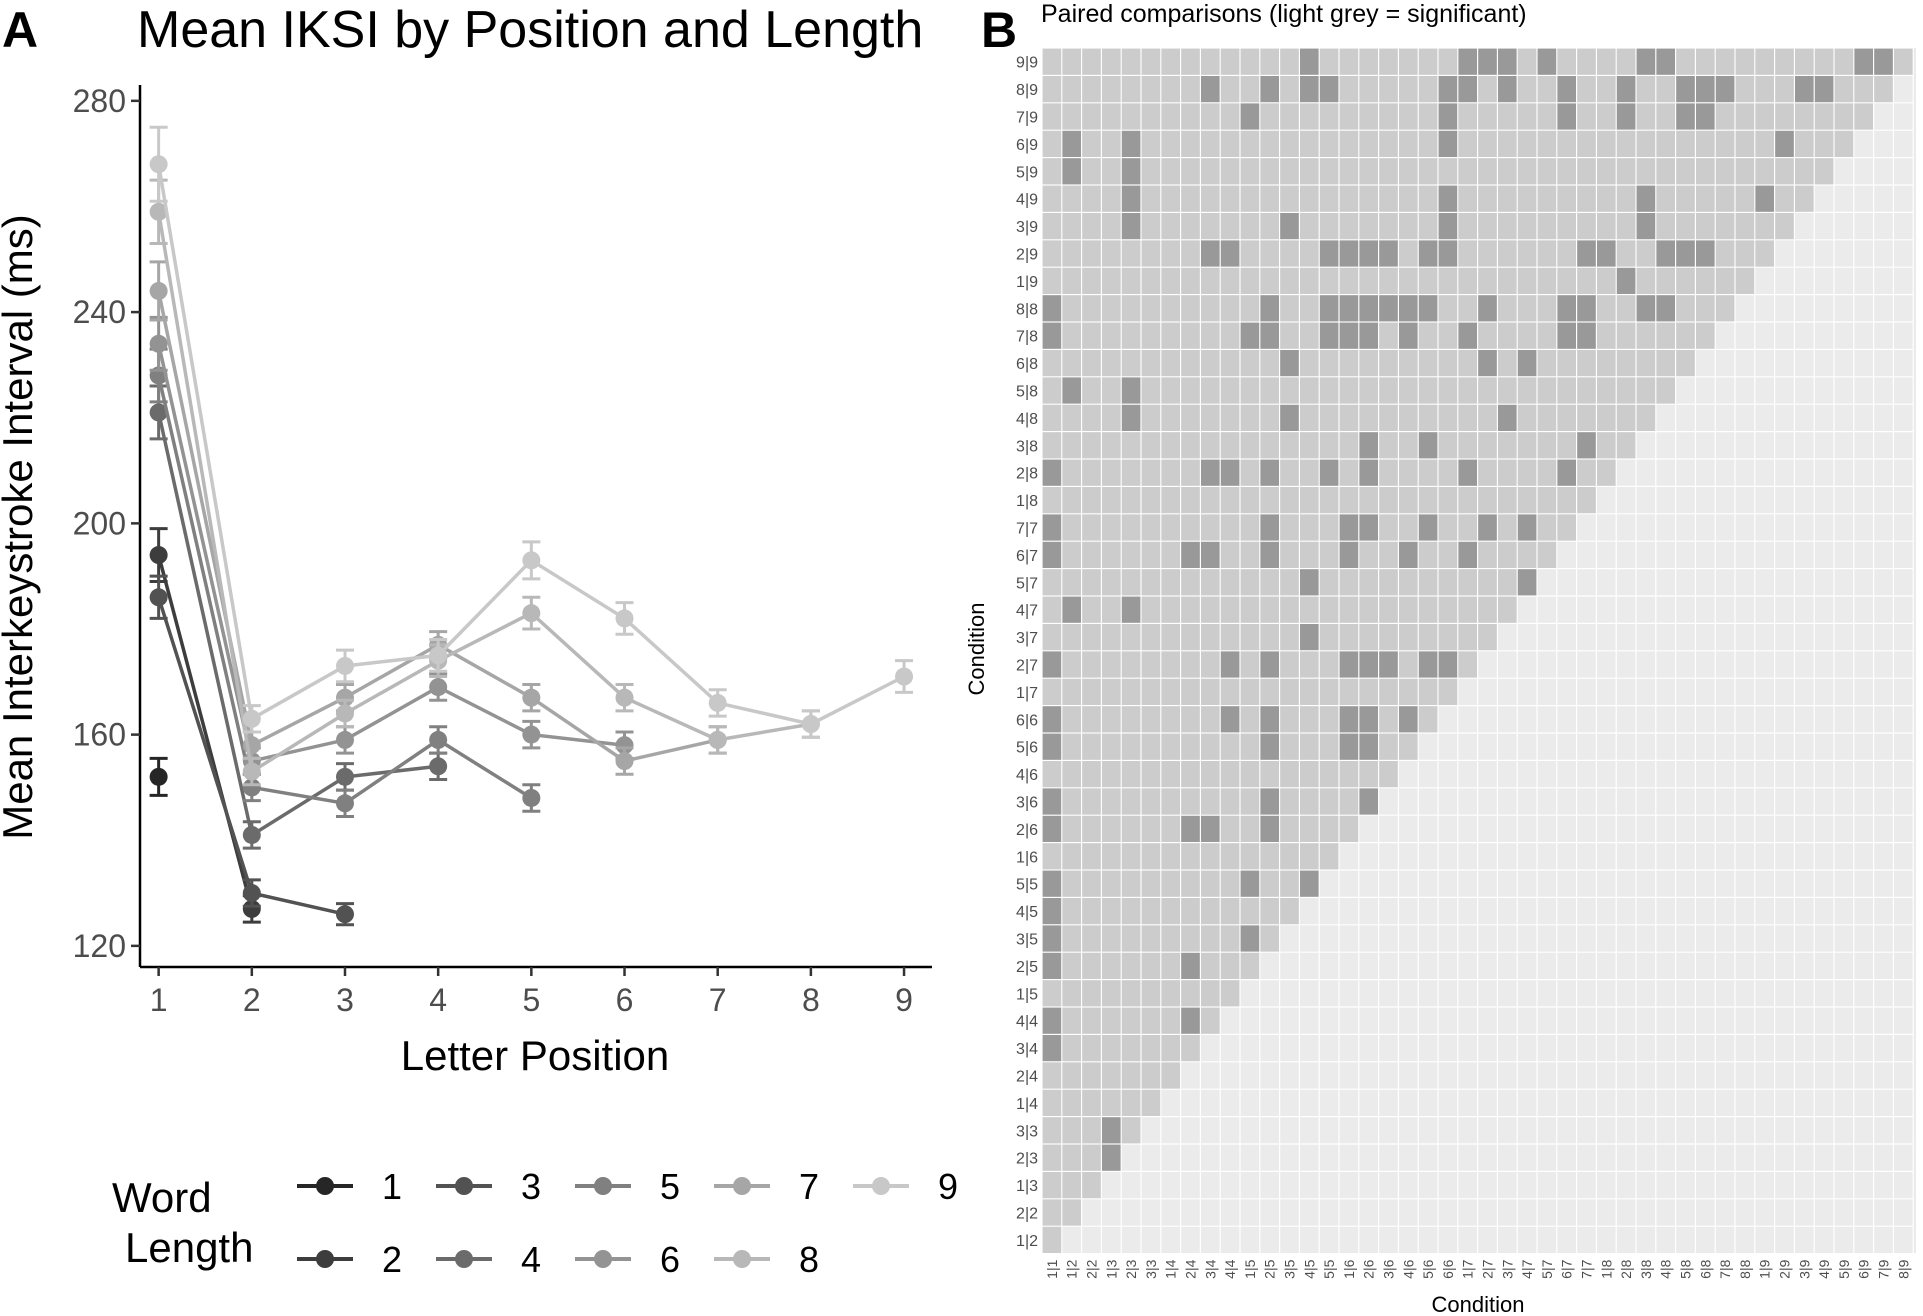  What do you see at coordinates (1903, 1268) in the screenshot?
I see `heatmap-x-tick-label: 8|9` at bounding box center [1903, 1268].